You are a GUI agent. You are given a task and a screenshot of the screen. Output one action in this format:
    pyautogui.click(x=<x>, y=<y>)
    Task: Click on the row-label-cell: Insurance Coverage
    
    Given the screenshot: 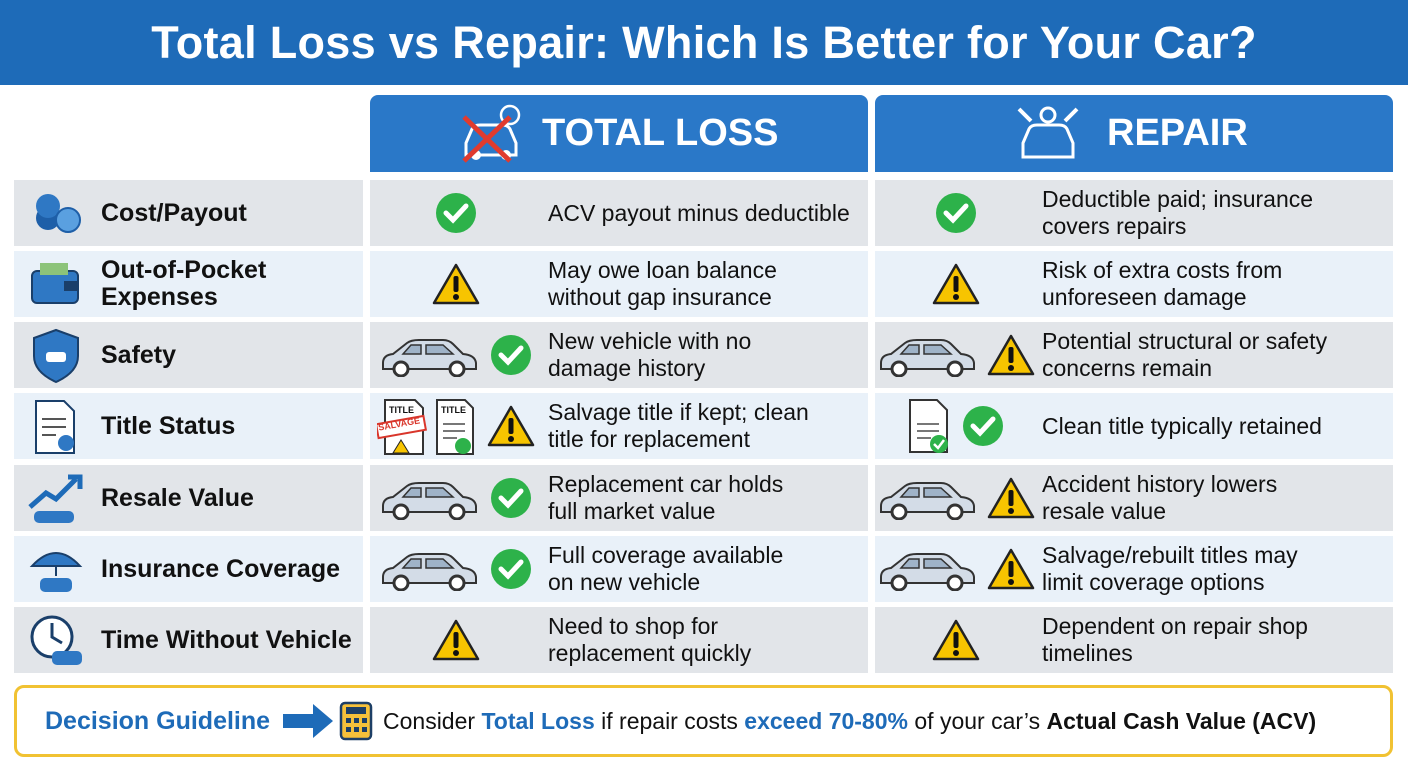 What is the action you would take?
    pyautogui.click(x=188, y=569)
    